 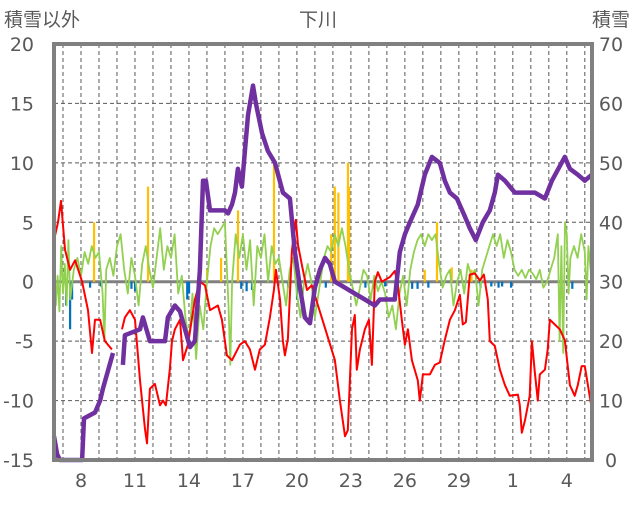 I want to click on x-tick-label: 14, so click(x=189, y=481).